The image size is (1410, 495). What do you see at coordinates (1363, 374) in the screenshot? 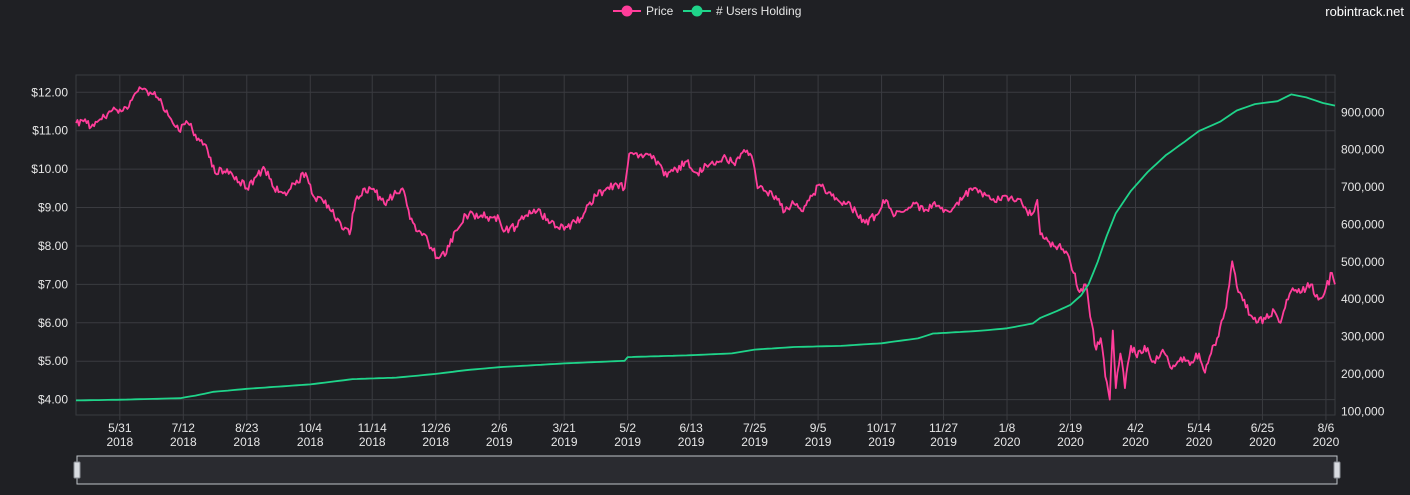
I see `y-right-tick-label: 200,000` at bounding box center [1363, 374].